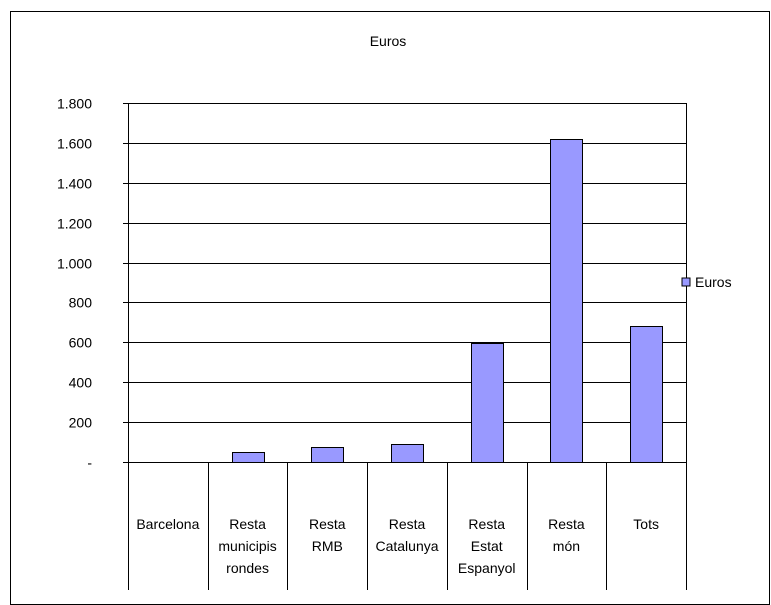  What do you see at coordinates (406, 546) in the screenshot?
I see `x-category-label: Catalunya` at bounding box center [406, 546].